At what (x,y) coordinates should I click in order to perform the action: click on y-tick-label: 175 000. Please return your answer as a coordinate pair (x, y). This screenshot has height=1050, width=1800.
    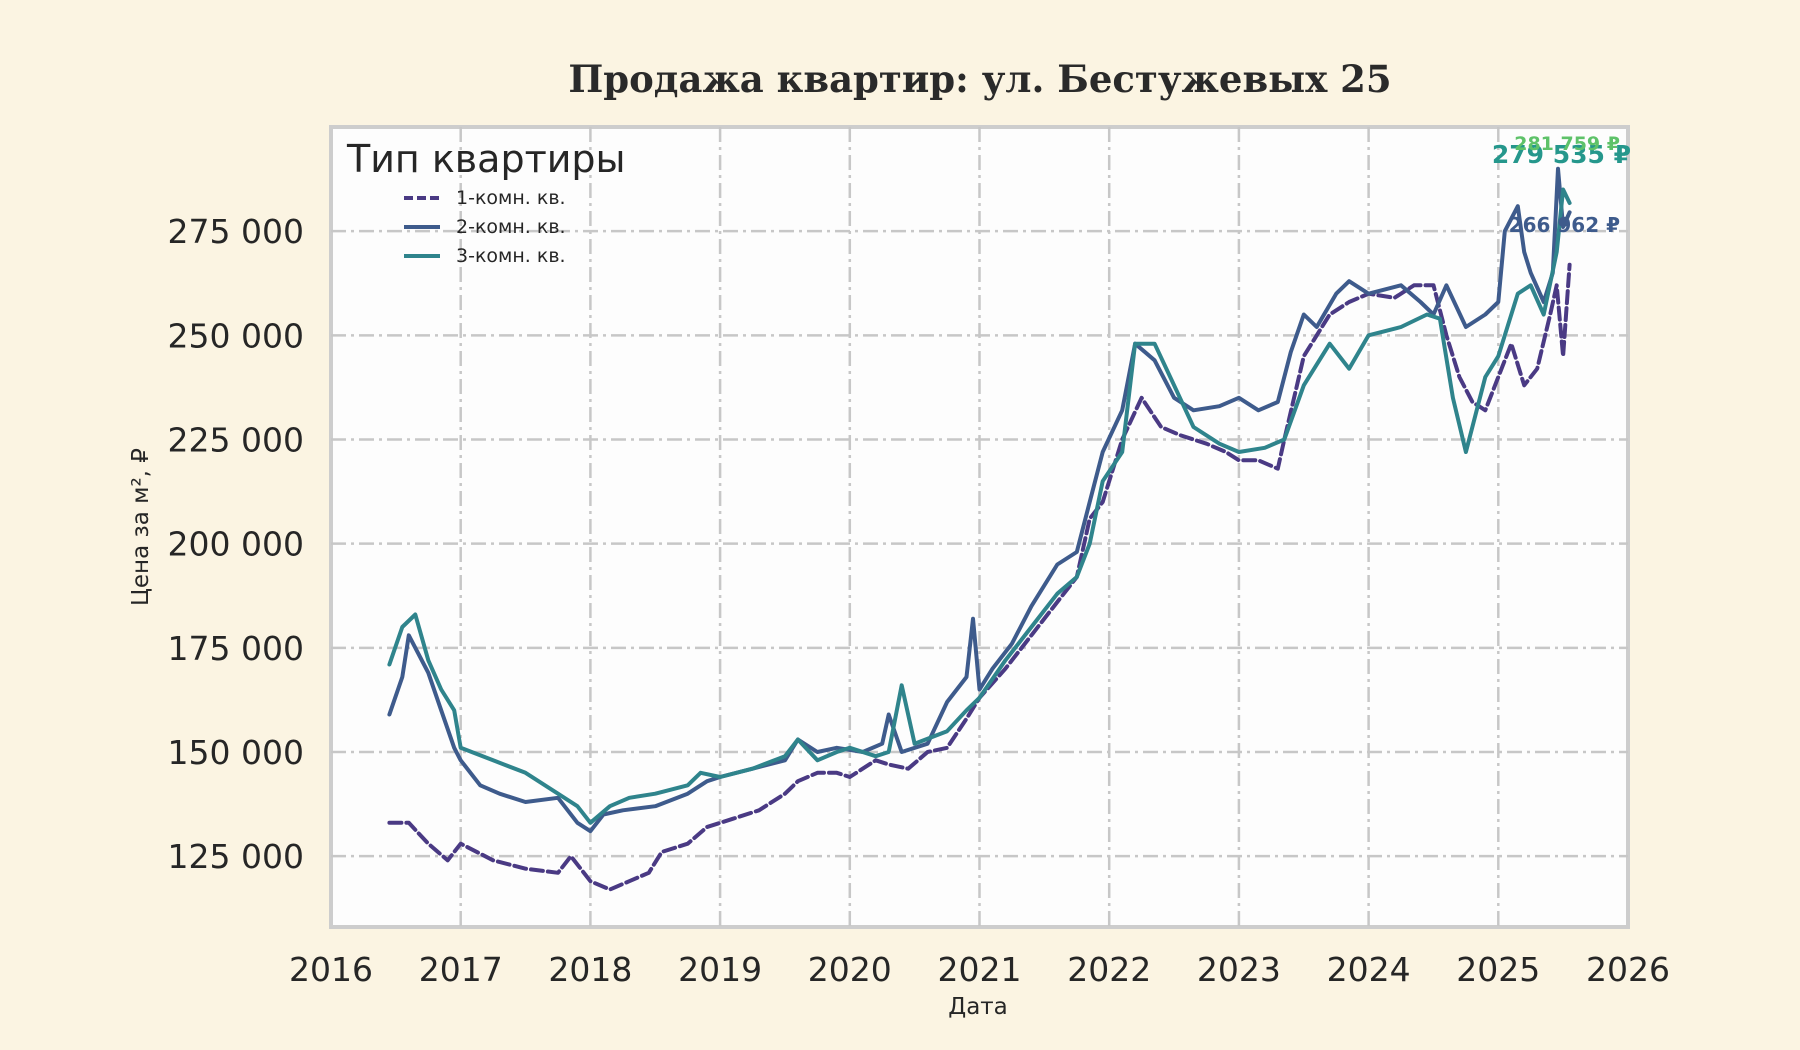
    Looking at the image, I should click on (236, 648).